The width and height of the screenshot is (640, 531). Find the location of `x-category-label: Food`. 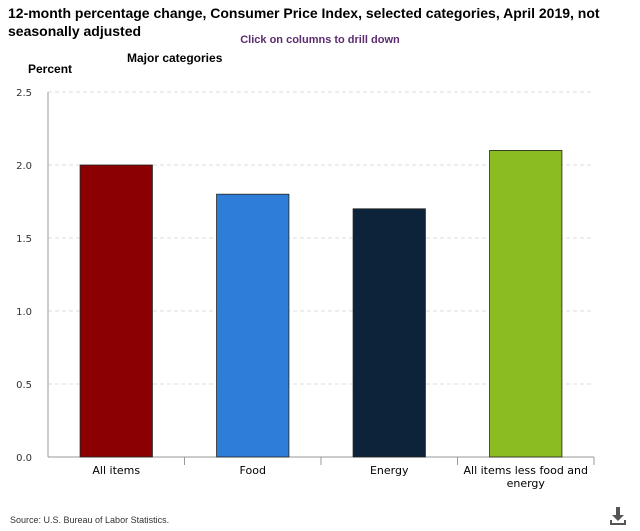

x-category-label: Food is located at coordinates (253, 470).